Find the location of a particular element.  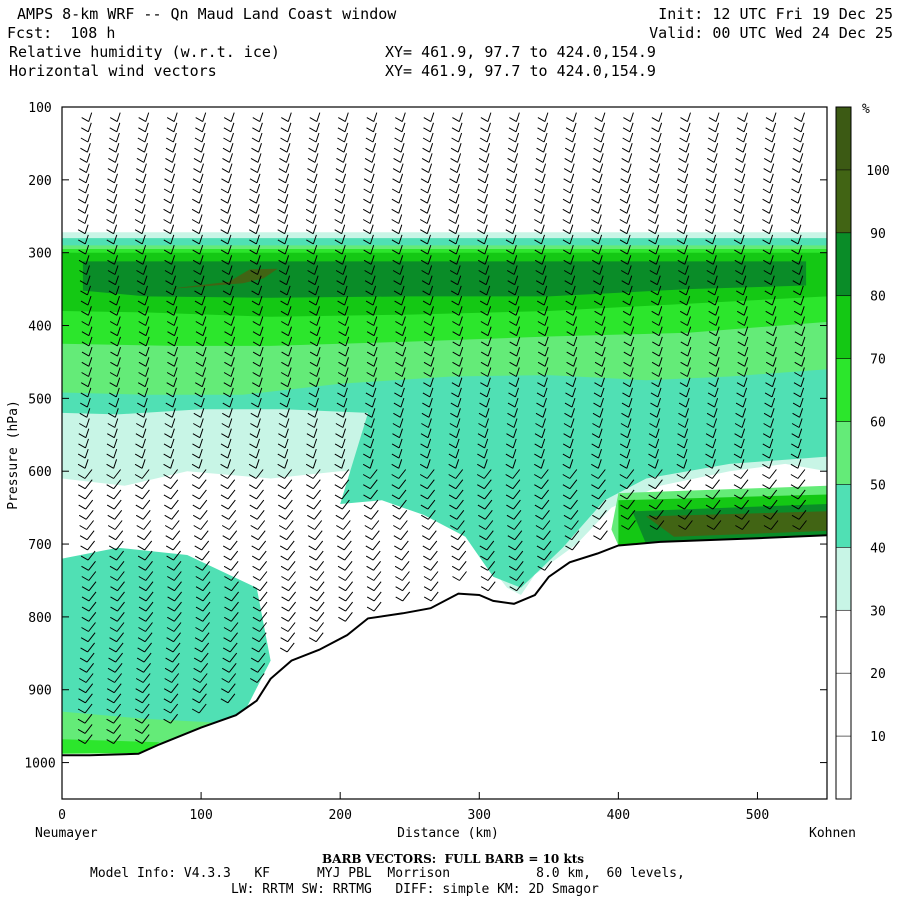

x-tick-label-400: 400 is located at coordinates (618, 815).